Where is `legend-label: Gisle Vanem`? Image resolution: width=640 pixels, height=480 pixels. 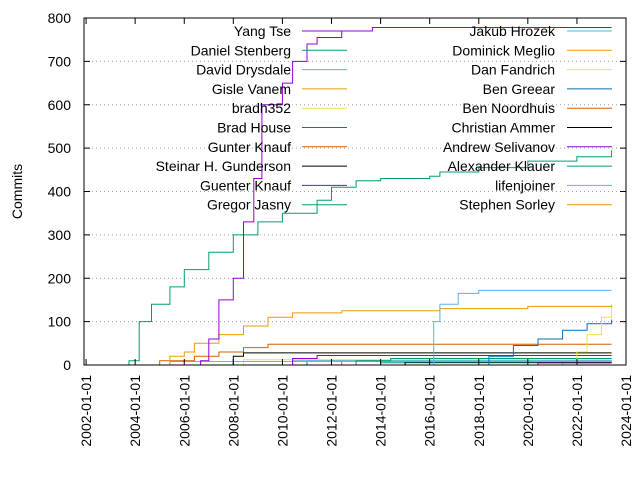
legend-label: Gisle Vanem is located at coordinates (251, 89).